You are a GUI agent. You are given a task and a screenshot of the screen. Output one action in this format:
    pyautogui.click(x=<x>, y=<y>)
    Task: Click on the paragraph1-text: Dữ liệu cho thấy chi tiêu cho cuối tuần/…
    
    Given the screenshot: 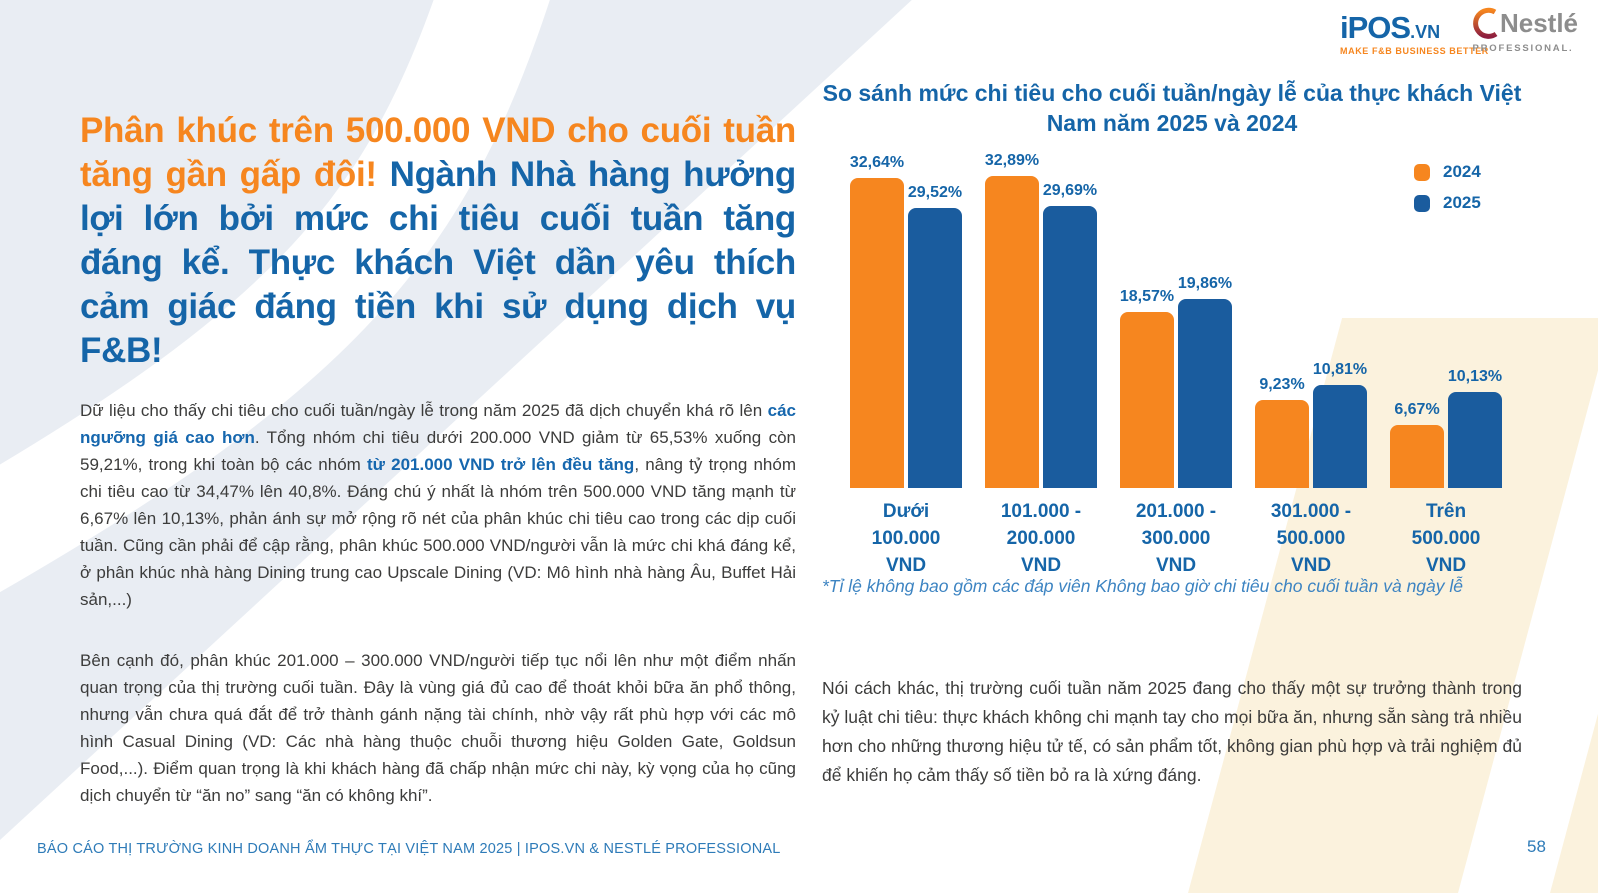 What is the action you would take?
    pyautogui.click(x=424, y=410)
    